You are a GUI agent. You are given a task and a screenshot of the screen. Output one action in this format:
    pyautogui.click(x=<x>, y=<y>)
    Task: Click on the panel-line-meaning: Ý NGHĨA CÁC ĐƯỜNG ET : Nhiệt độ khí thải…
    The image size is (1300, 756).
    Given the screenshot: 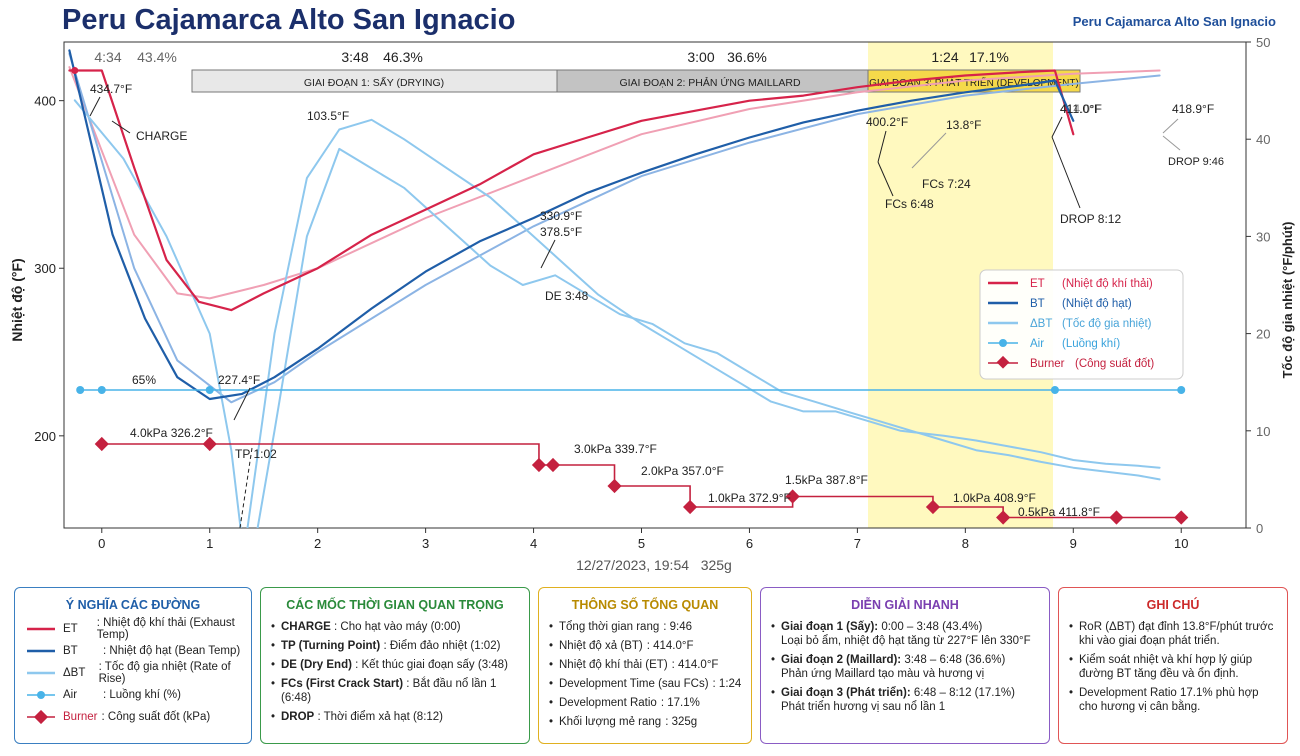 What is the action you would take?
    pyautogui.click(x=133, y=665)
    